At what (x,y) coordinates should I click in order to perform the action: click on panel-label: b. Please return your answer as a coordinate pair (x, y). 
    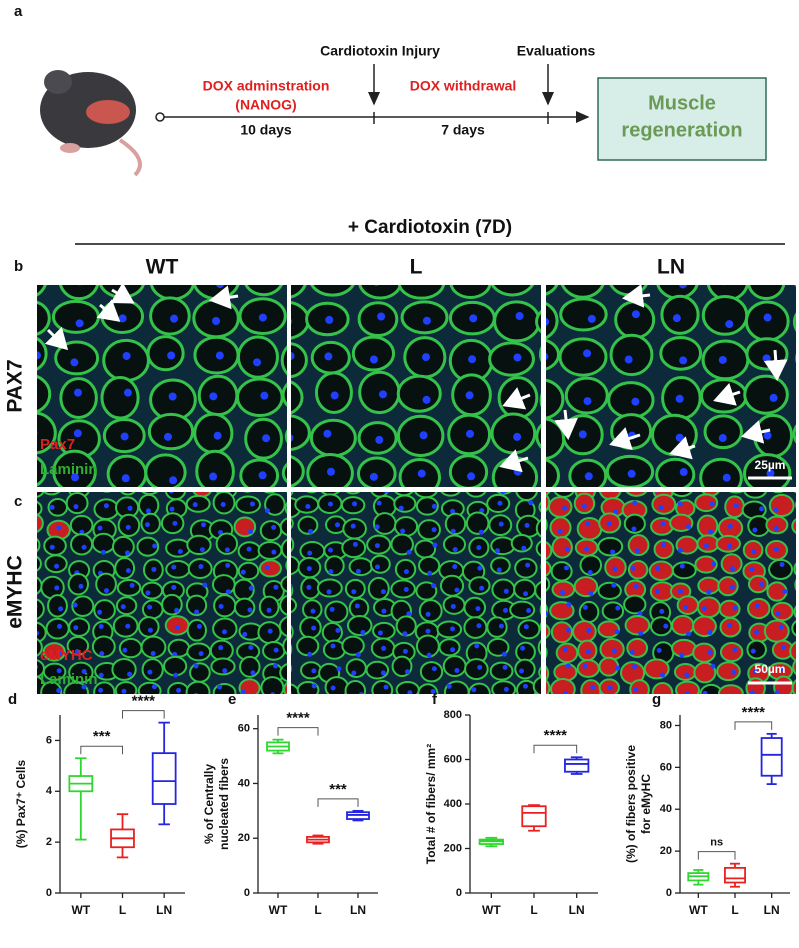
    Looking at the image, I should click on (18, 266).